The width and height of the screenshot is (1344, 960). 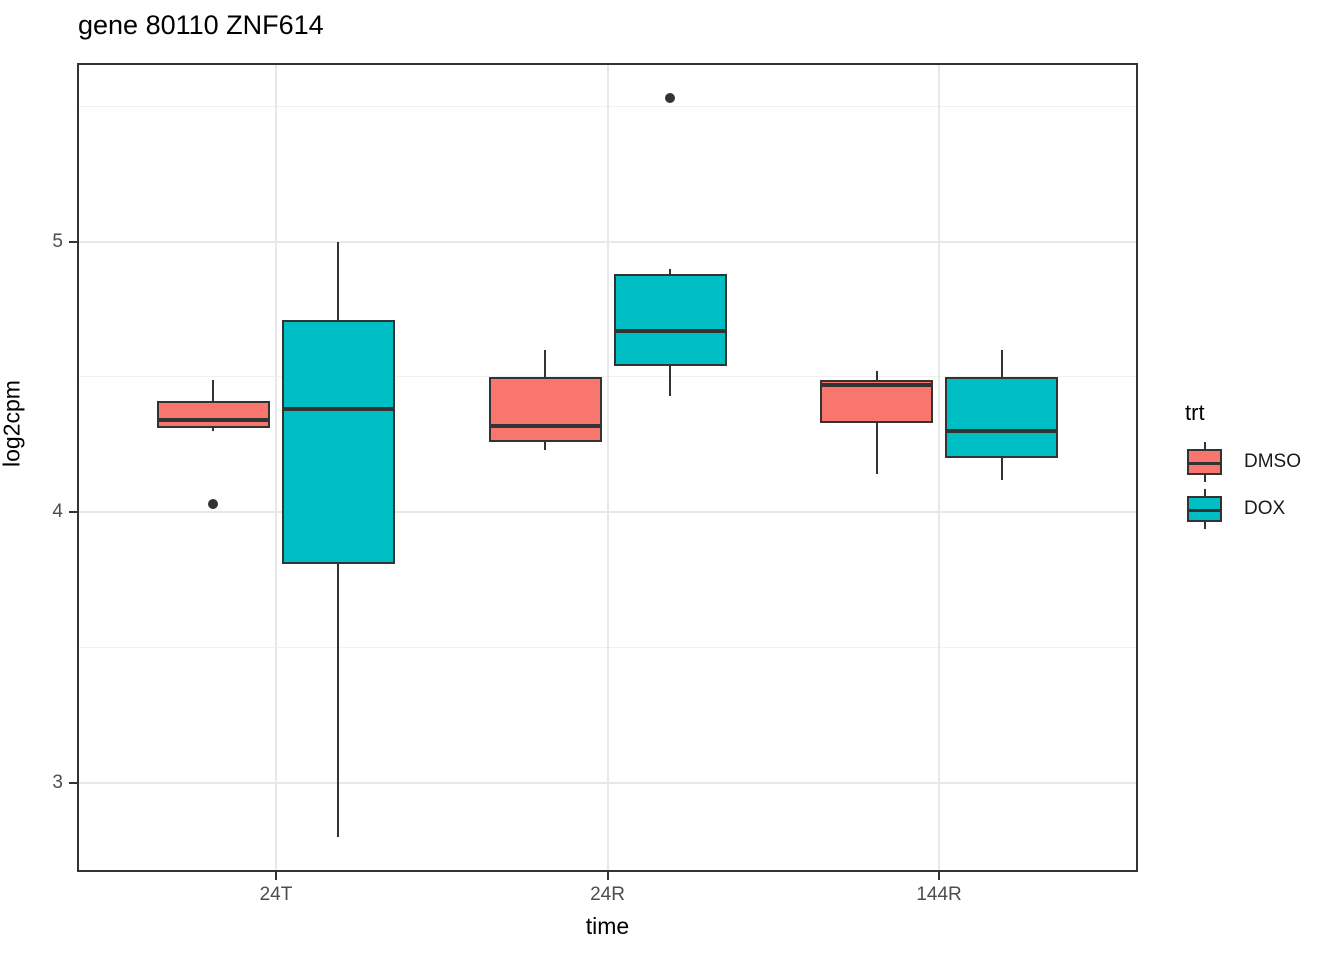 What do you see at coordinates (57, 782) in the screenshot?
I see `y-tick-label: 3` at bounding box center [57, 782].